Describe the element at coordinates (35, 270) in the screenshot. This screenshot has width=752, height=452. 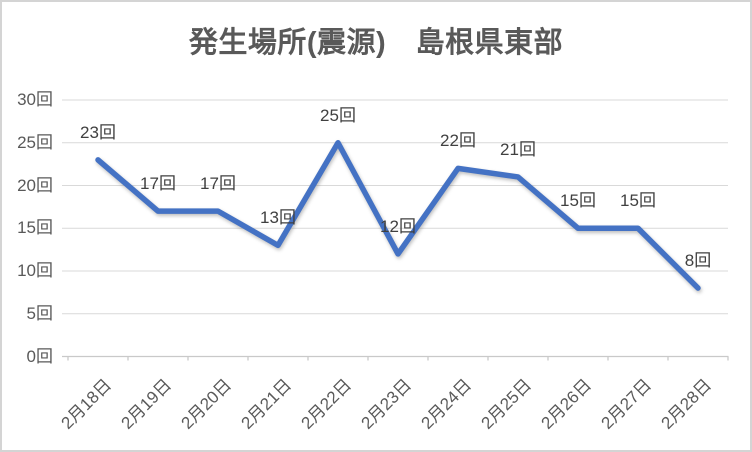
I see `y-tick-label: 10回` at that location.